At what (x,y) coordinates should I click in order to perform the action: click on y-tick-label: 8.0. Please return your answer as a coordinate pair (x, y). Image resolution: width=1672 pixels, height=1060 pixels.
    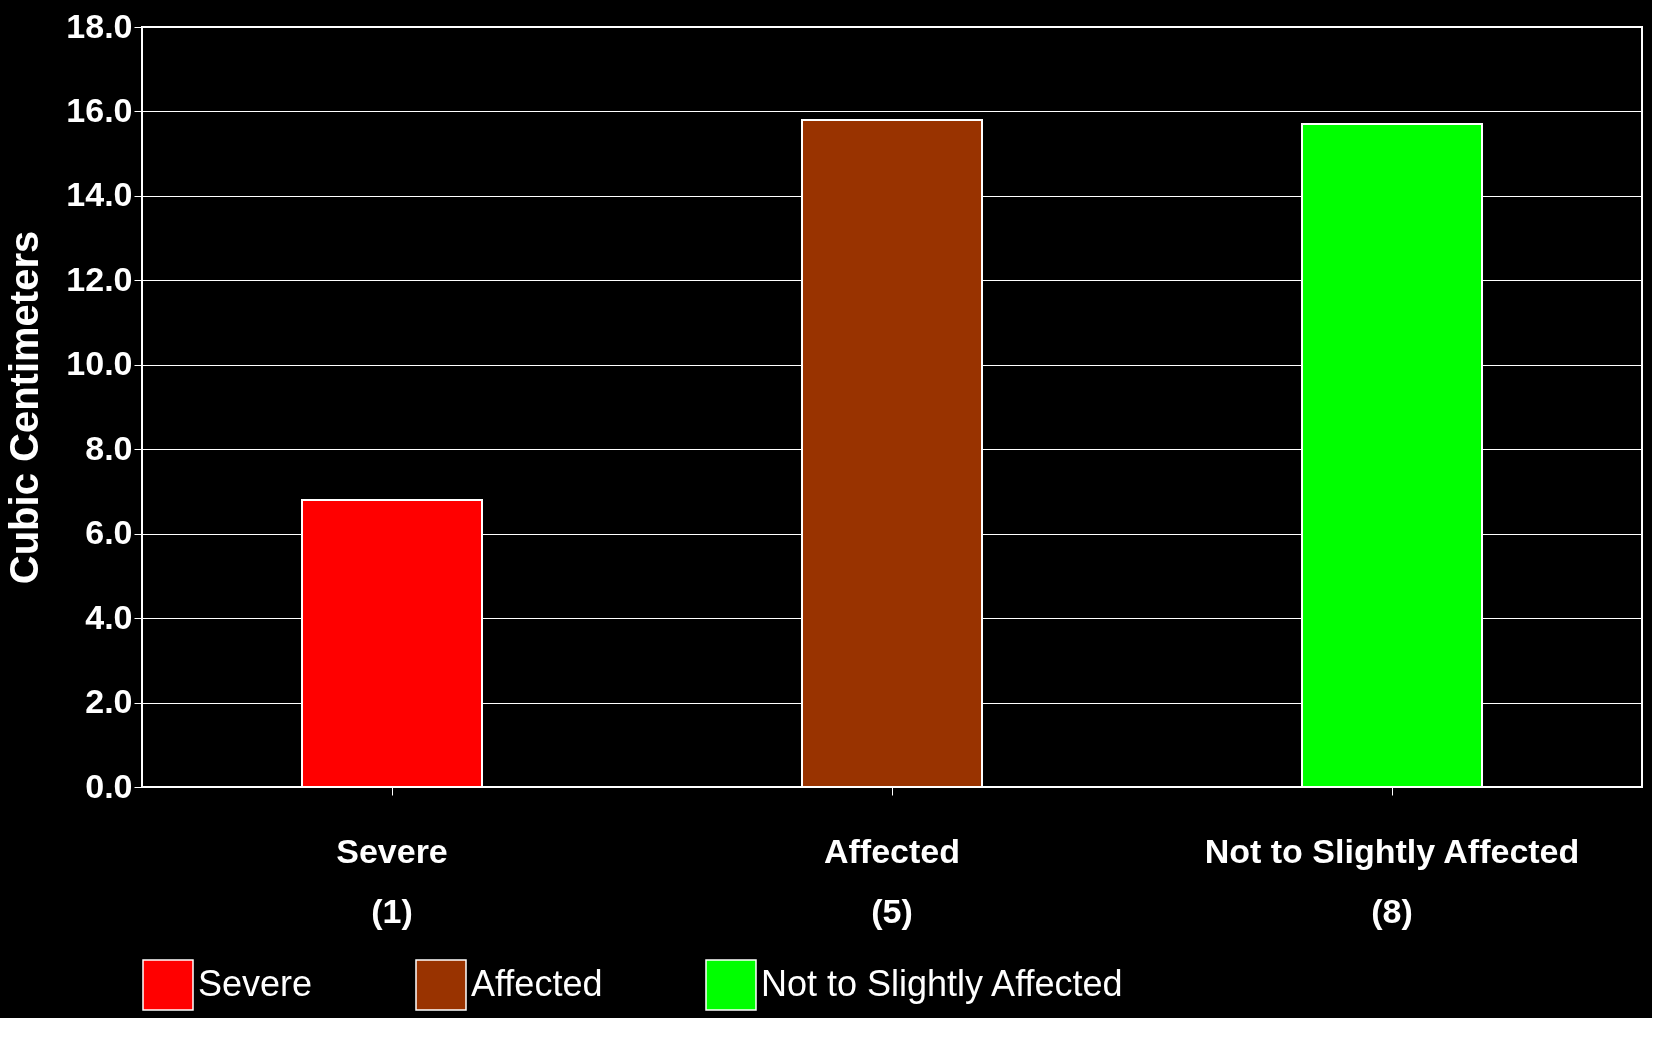
    Looking at the image, I should click on (109, 447).